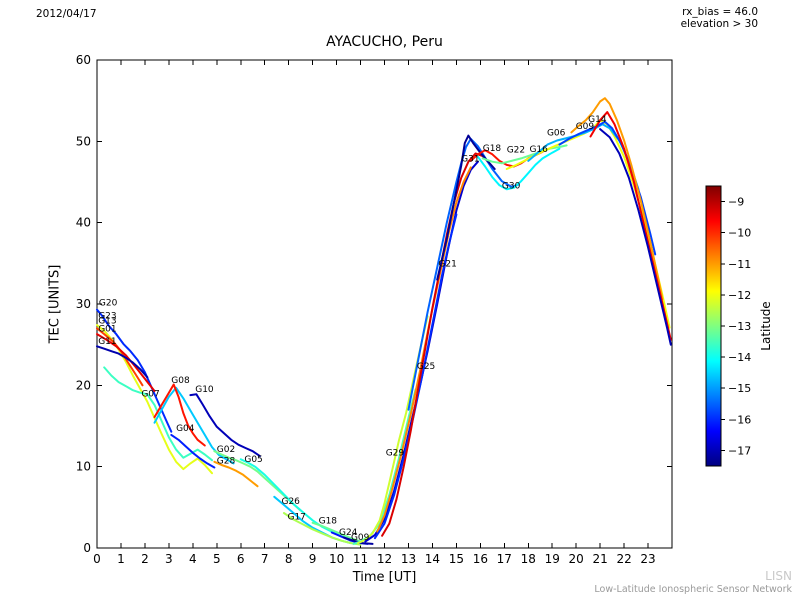 This screenshot has width=800, height=600. Describe the element at coordinates (720, 12) in the screenshot. I see `rx-bias-label: rx_bias = 46.0` at that location.